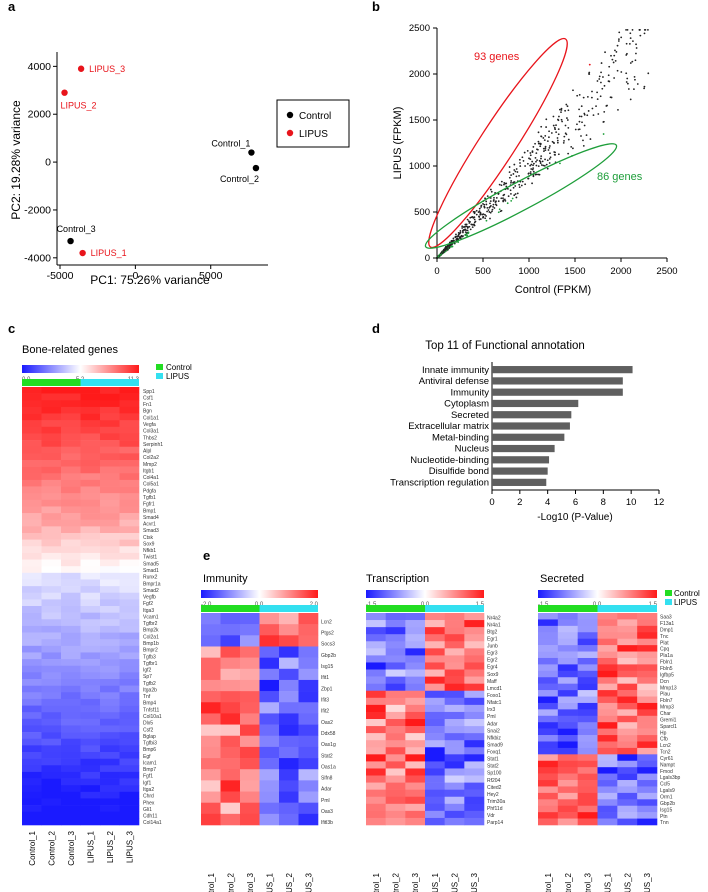  Describe the element at coordinates (256, 168) in the screenshot. I see `pca-point` at that location.